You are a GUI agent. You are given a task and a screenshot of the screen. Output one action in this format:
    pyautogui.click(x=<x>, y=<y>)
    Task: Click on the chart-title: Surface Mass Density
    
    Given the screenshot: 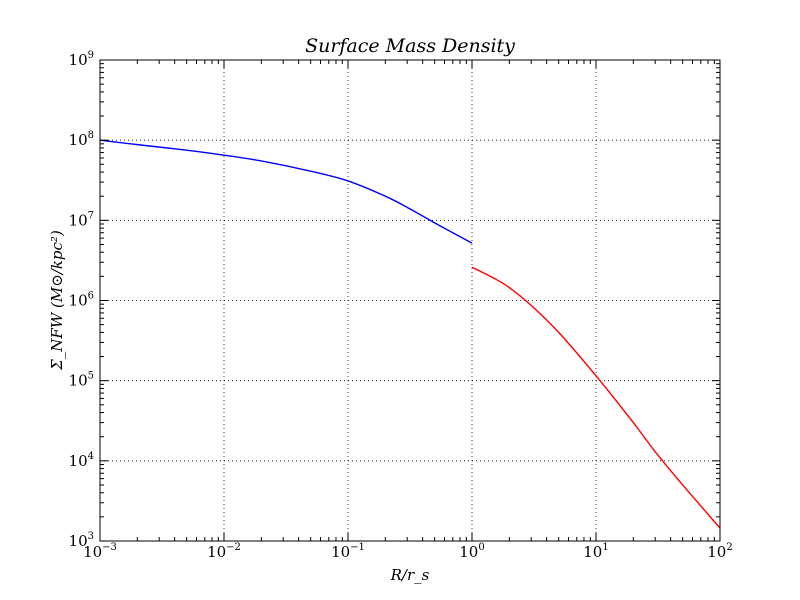 What is the action you would take?
    pyautogui.click(x=410, y=46)
    